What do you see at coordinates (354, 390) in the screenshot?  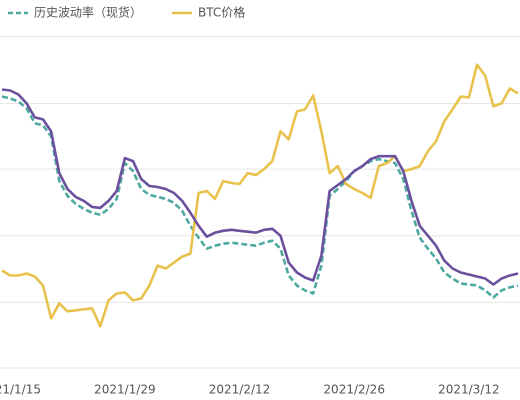 I see `x-tick-label: 2021/2/26` at bounding box center [354, 390].